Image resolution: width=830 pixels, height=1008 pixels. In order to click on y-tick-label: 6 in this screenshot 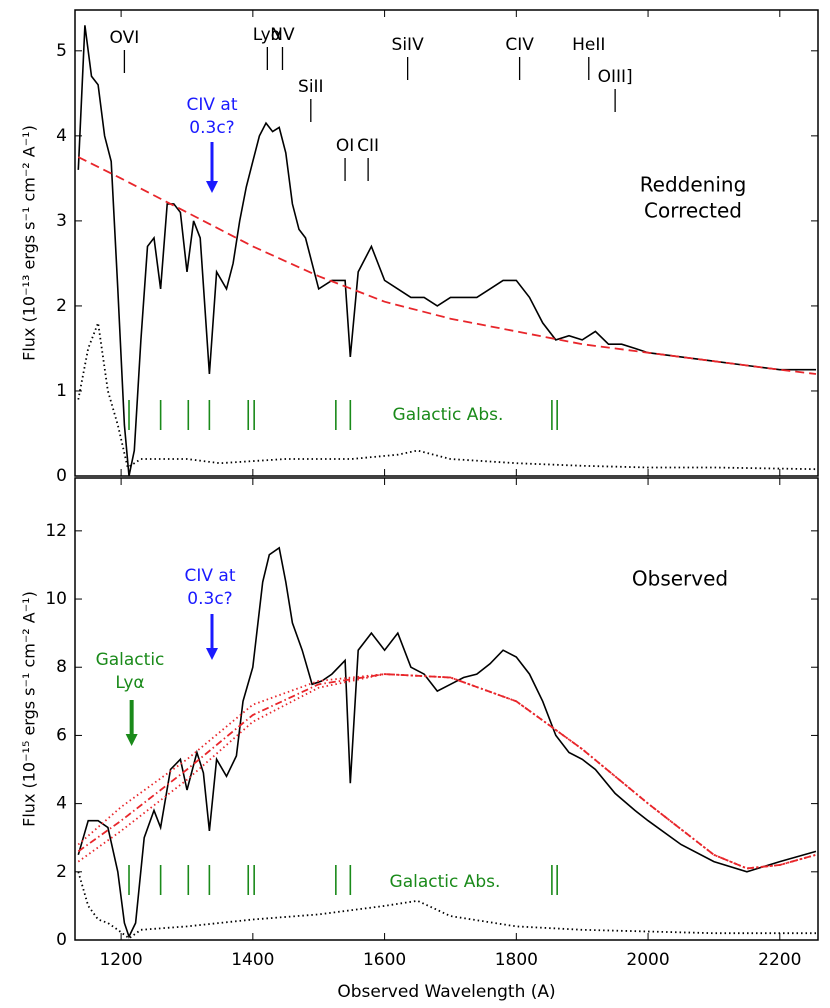, I will do `click(61, 735)`.